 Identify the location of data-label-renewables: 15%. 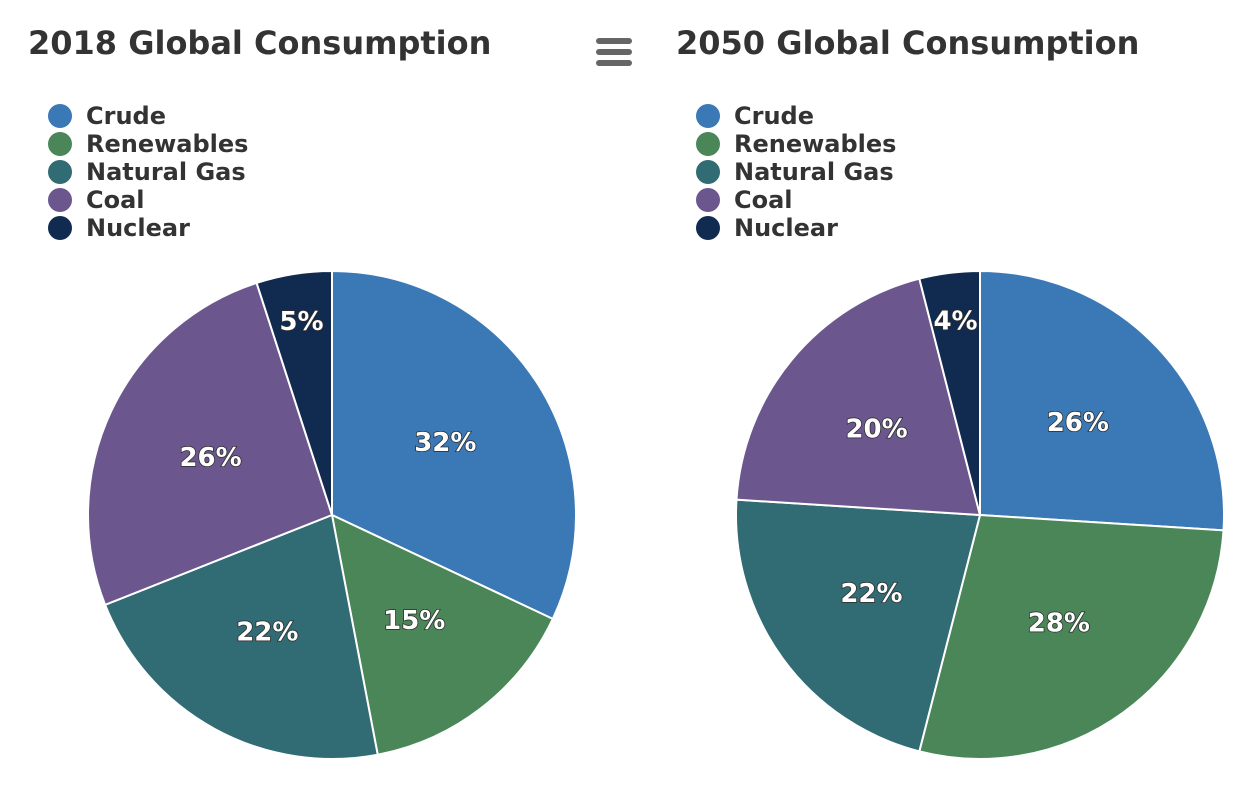
(414, 621).